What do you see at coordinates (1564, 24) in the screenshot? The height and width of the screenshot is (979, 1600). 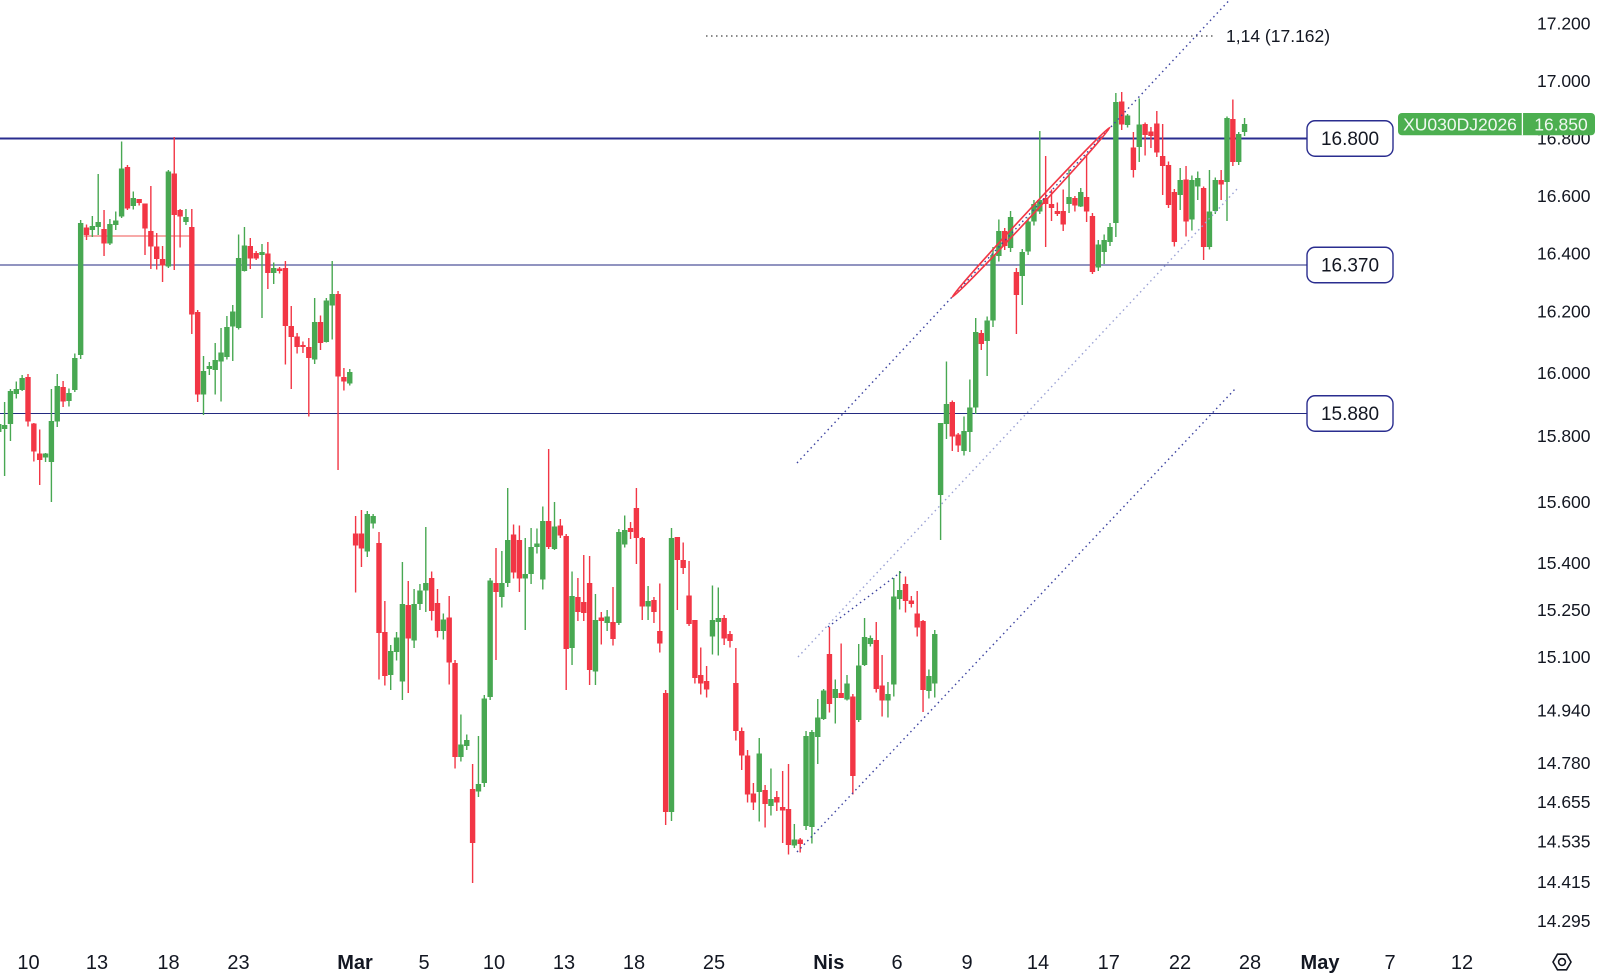 I see `svg-text: 17.200` at bounding box center [1564, 24].